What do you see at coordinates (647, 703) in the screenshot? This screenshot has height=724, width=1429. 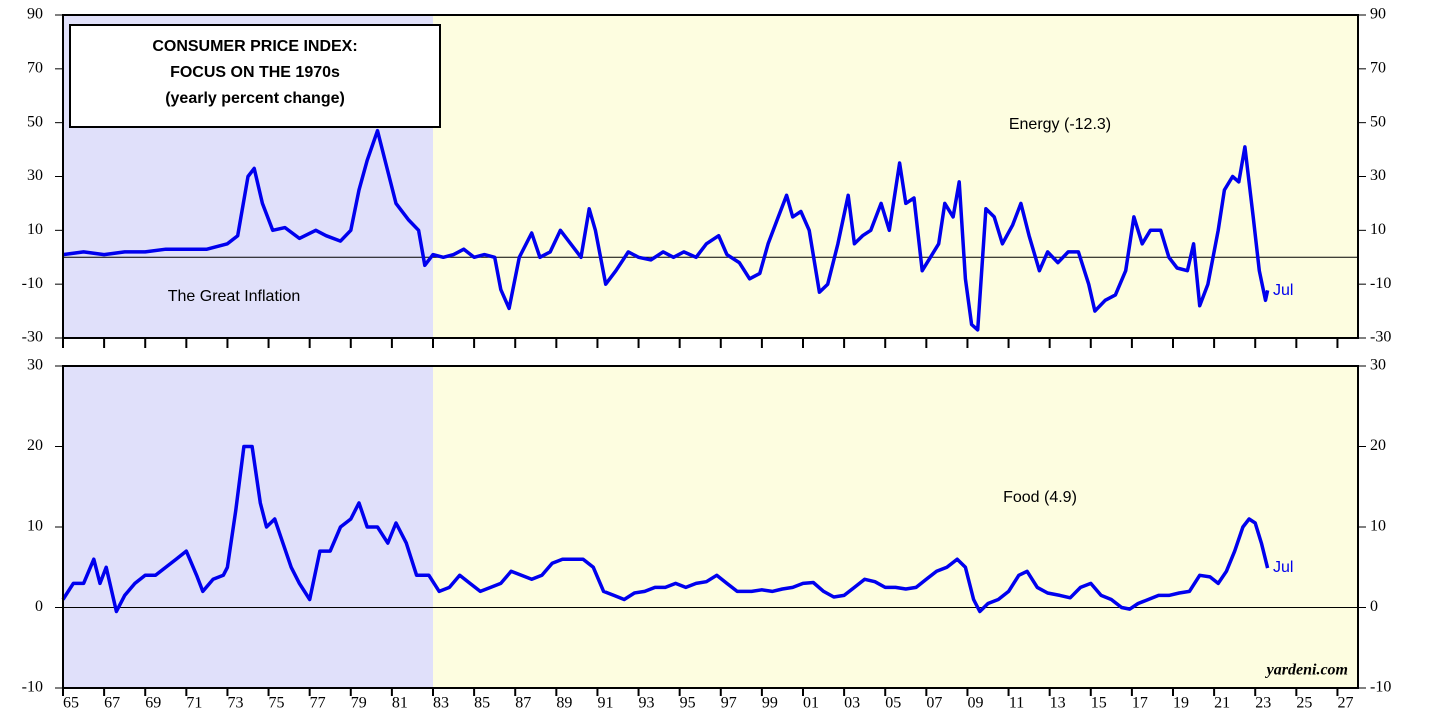 I see `x-tick-label: 93` at bounding box center [647, 703].